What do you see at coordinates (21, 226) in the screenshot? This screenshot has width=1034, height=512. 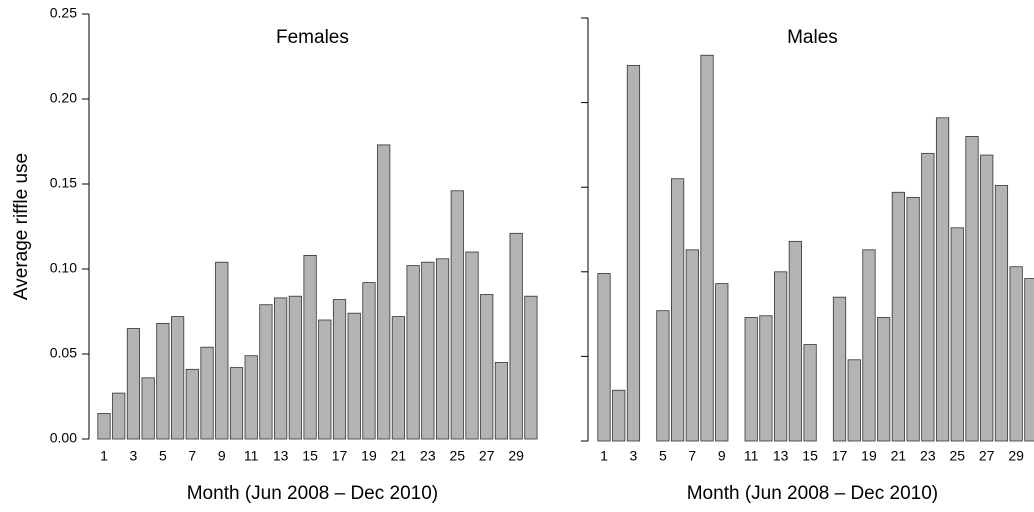 I see `y-axis-label: Average riffle use` at bounding box center [21, 226].